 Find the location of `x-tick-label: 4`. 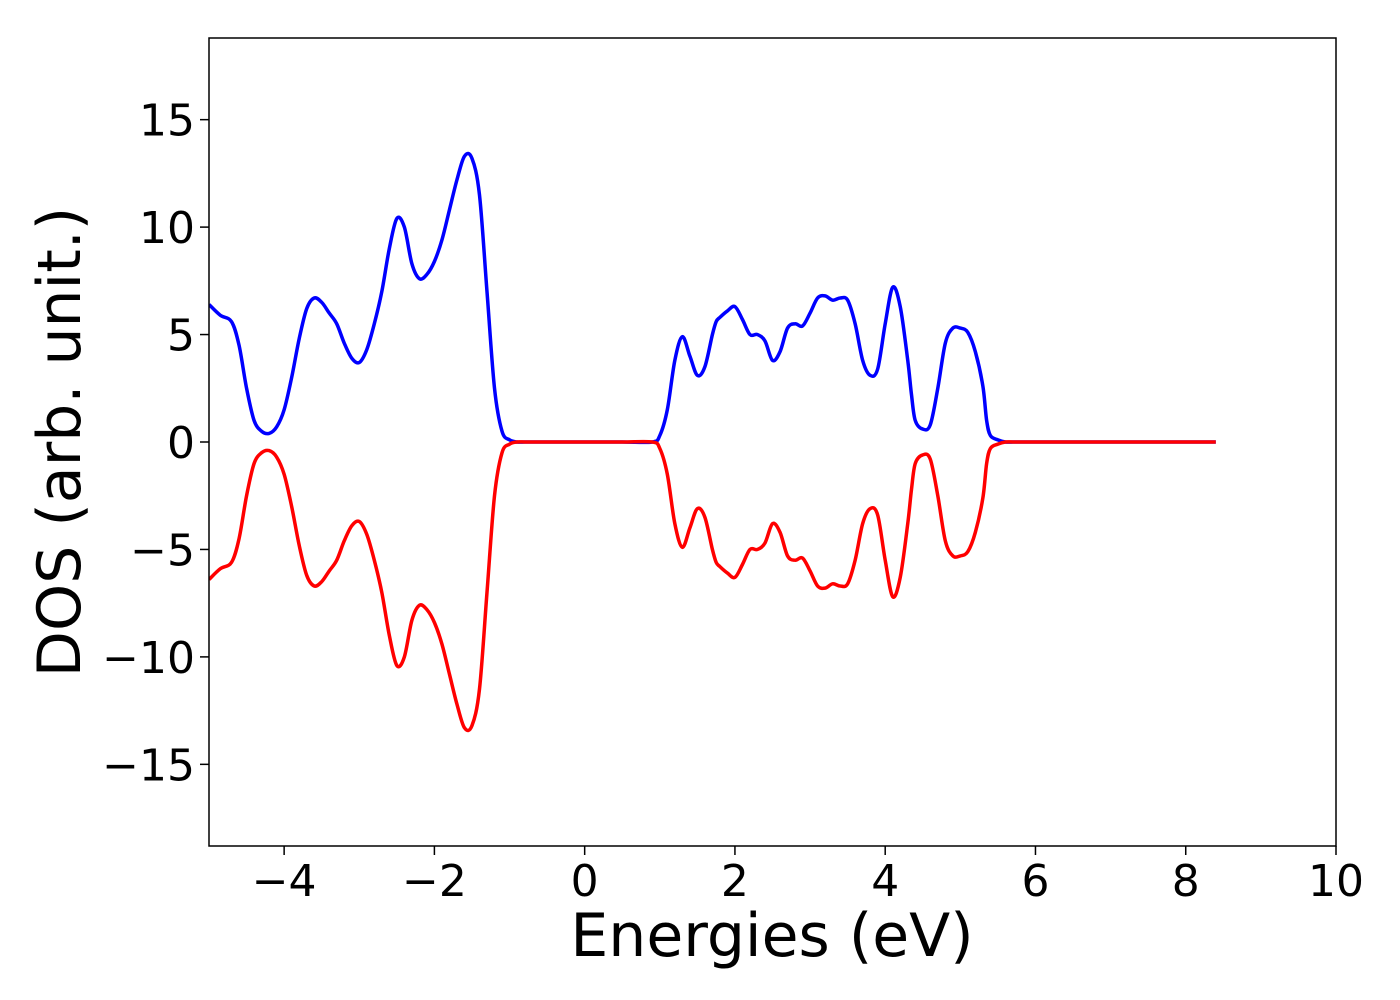

x-tick-label: 4 is located at coordinates (885, 881).